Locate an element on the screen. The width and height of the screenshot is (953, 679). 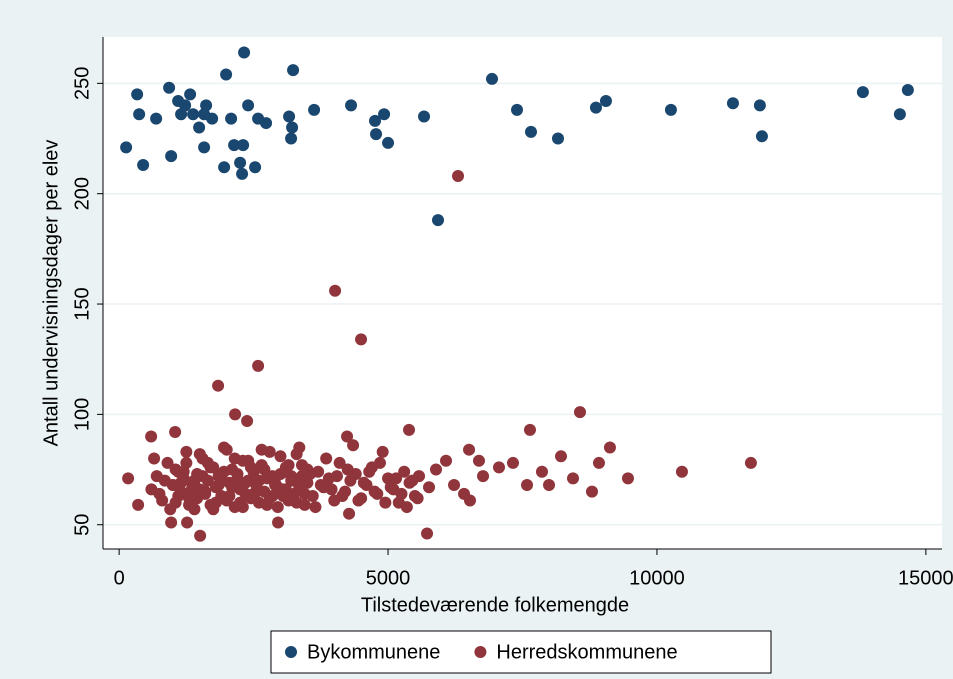
y-axis-title: Antall undervisningsdager per elev is located at coordinates (51, 293).